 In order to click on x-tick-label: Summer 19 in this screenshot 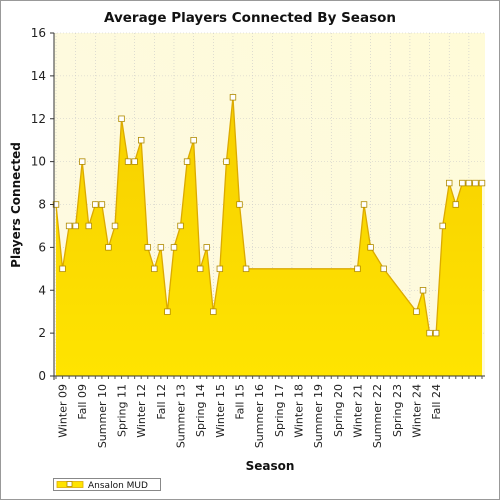, I will do `click(318, 416)`.